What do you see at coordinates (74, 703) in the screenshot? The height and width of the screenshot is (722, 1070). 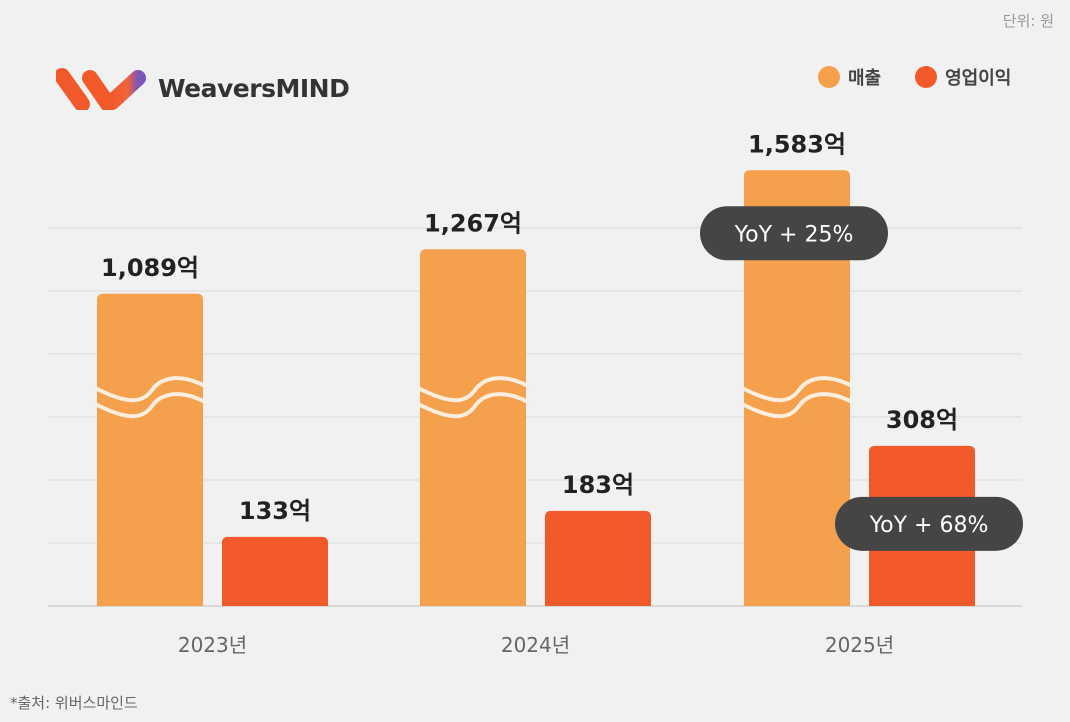 I see `source-note: *출처: 위버스마인드` at bounding box center [74, 703].